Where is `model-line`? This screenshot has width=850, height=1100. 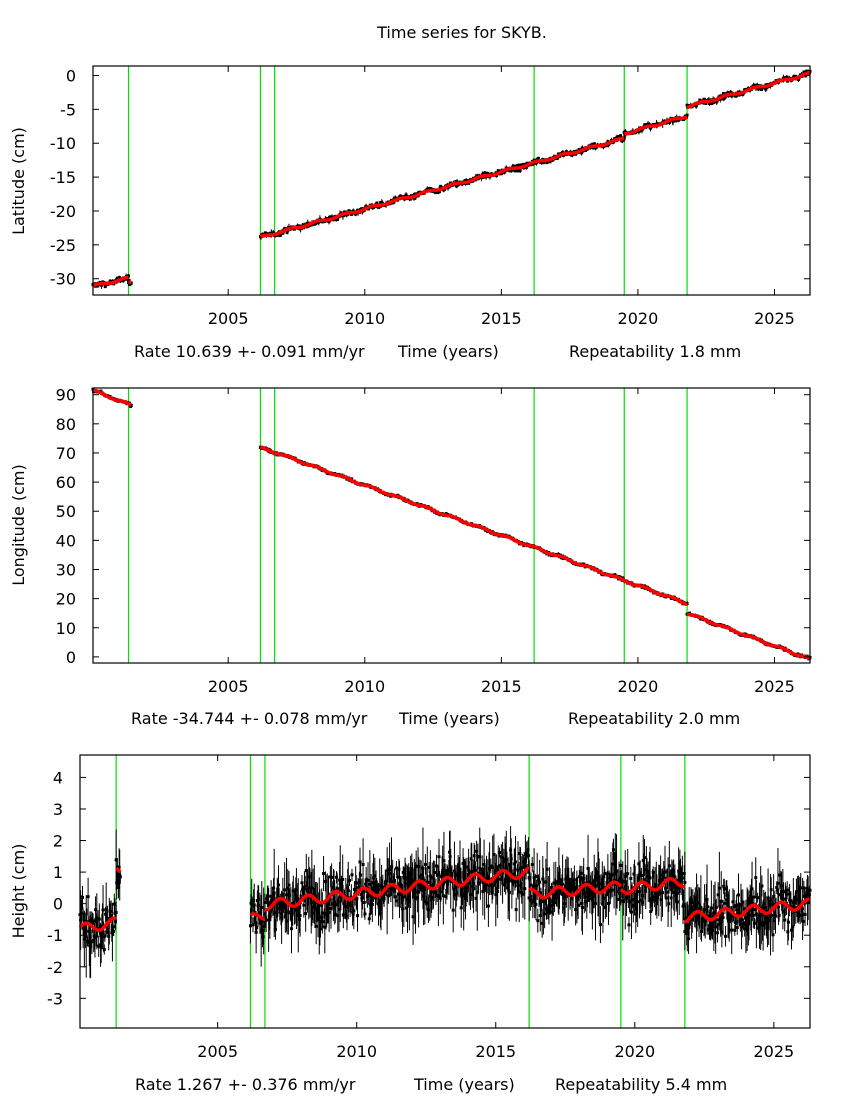
model-line is located at coordinates (656, 125).